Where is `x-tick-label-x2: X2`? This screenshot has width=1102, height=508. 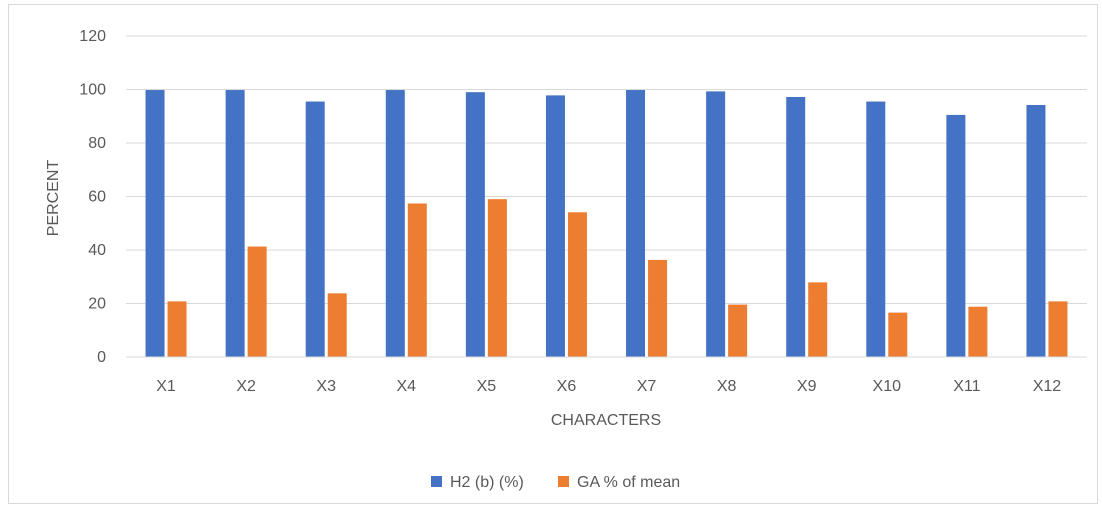 x-tick-label-x2: X2 is located at coordinates (246, 386).